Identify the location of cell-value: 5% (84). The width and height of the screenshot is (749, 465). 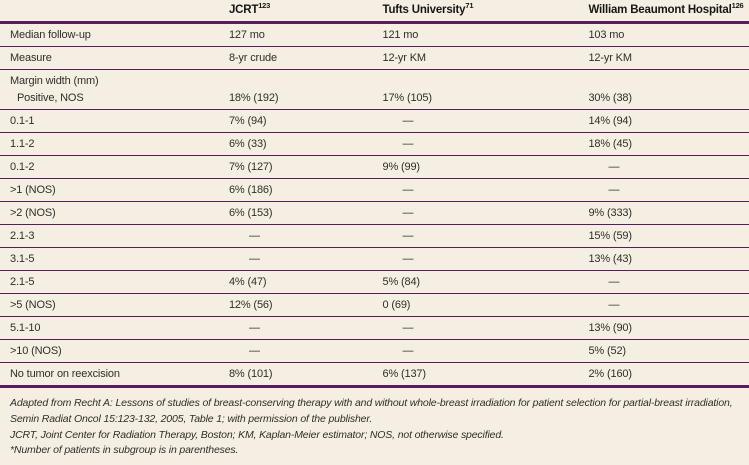
(477, 282).